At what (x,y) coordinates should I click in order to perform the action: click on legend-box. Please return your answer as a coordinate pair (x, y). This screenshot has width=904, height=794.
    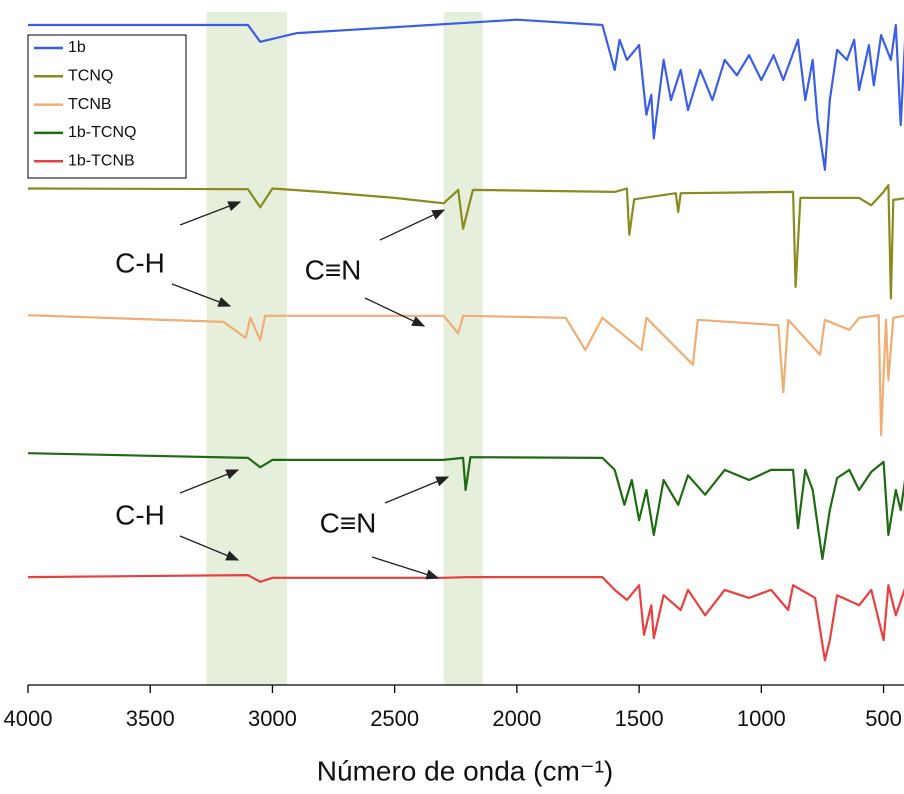
    Looking at the image, I should click on (107, 106).